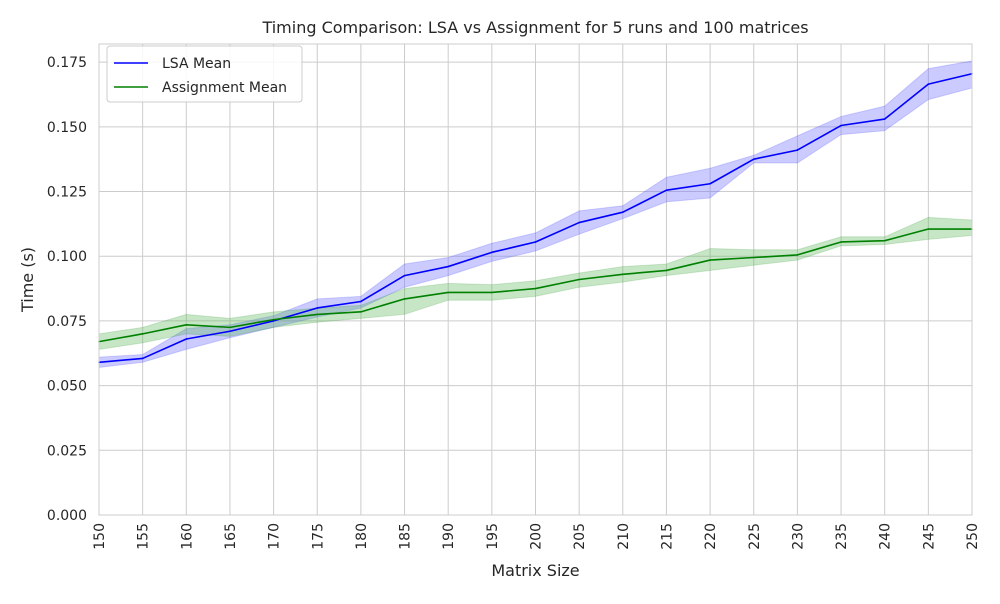 This screenshot has width=1000, height=604. What do you see at coordinates (100, 536) in the screenshot?
I see `x-tick-label: 150` at bounding box center [100, 536].